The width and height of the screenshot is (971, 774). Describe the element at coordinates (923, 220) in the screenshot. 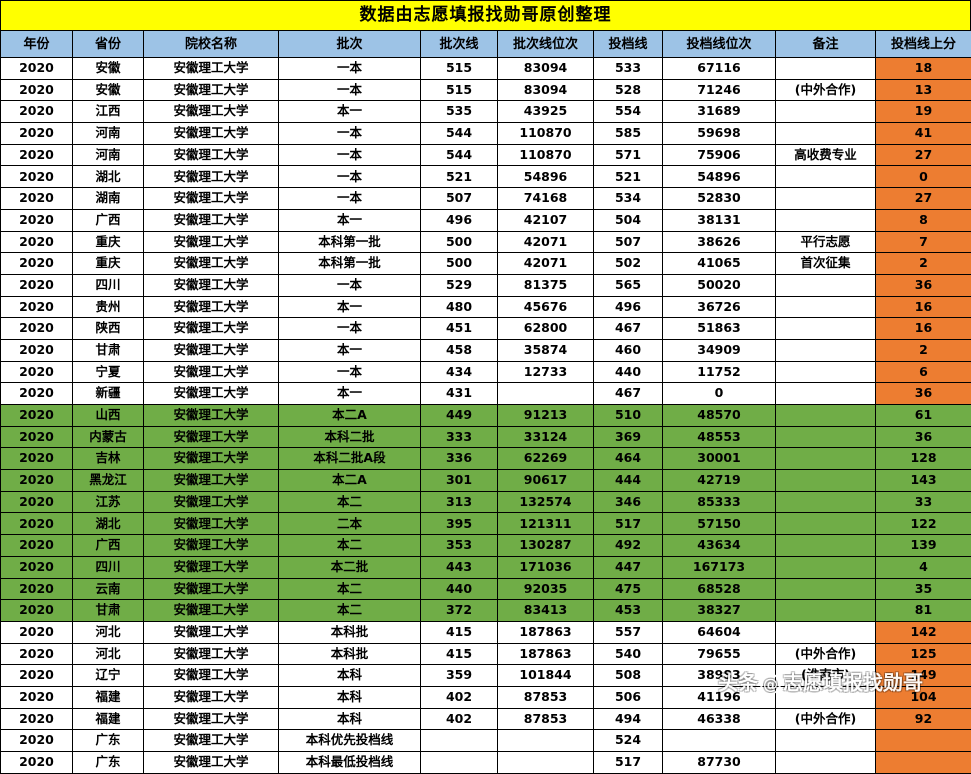

I see `cell-bonus: 8` at that location.